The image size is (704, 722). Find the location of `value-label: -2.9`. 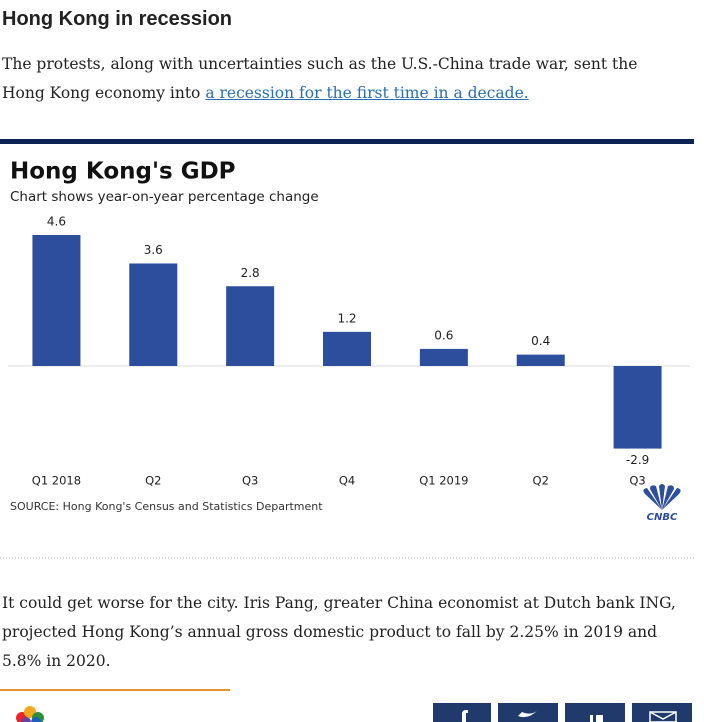

value-label: -2.9 is located at coordinates (637, 460).